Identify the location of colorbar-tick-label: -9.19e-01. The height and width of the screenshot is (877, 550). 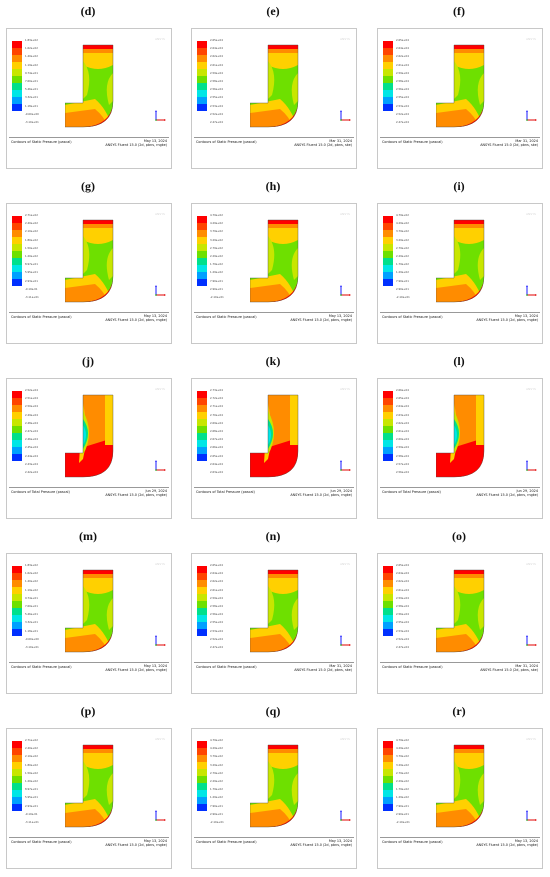
(31, 814).